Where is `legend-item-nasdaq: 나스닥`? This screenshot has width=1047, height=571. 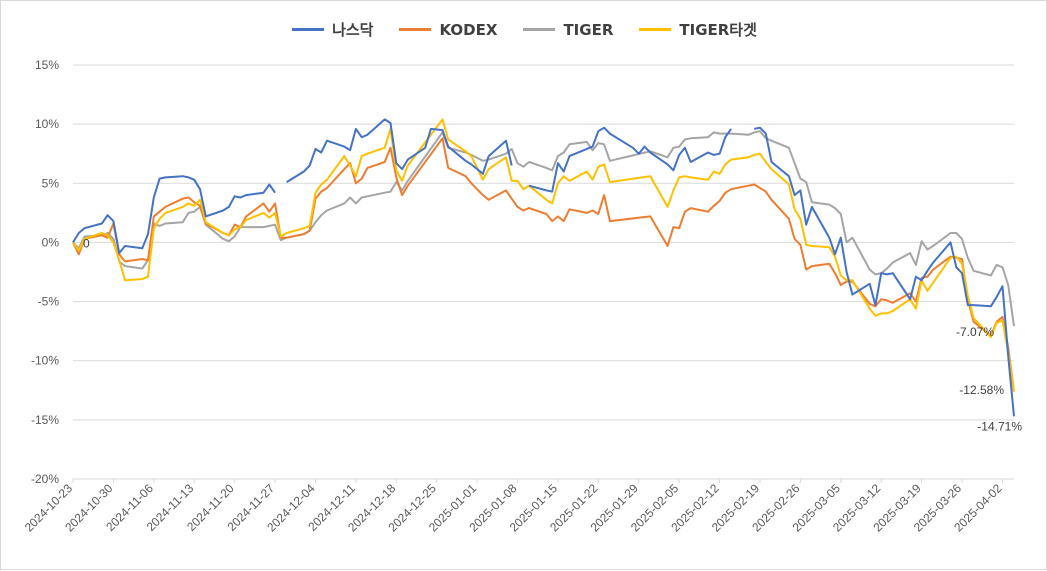
legend-item-nasdaq: 나스닥 is located at coordinates (332, 29).